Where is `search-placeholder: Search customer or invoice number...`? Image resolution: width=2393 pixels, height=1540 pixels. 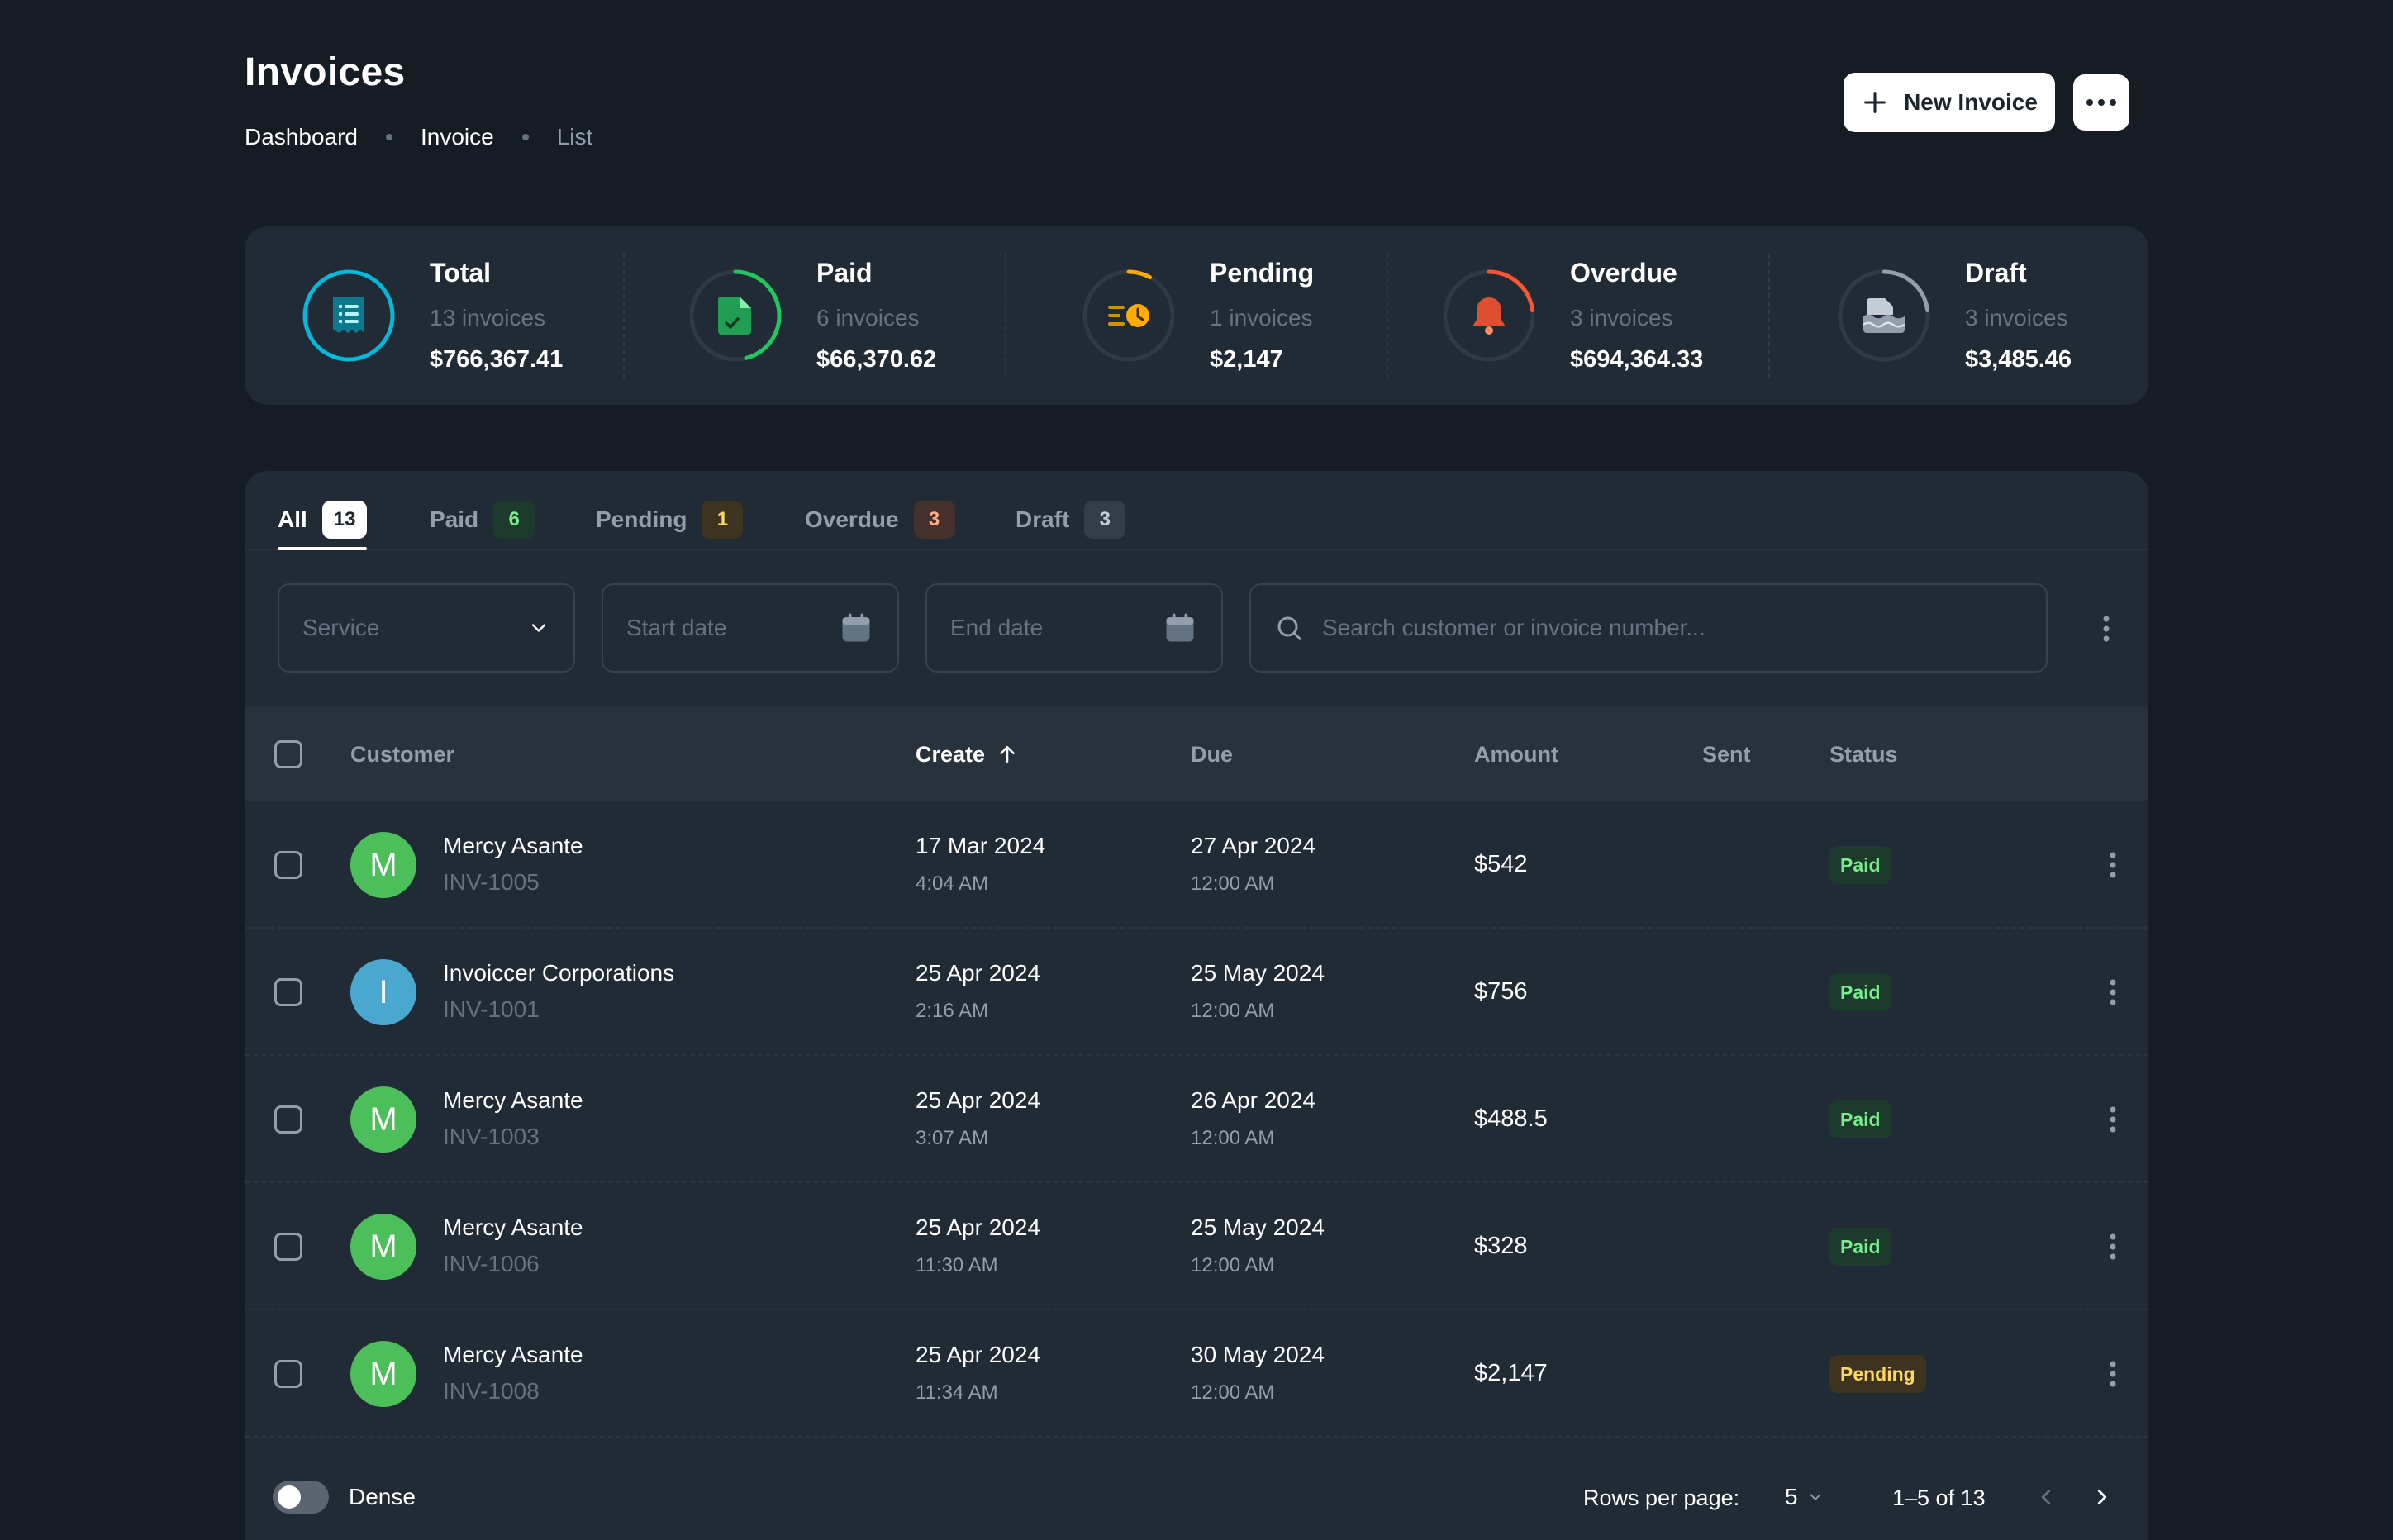
search-placeholder: Search customer or invoice number... is located at coordinates (1514, 627).